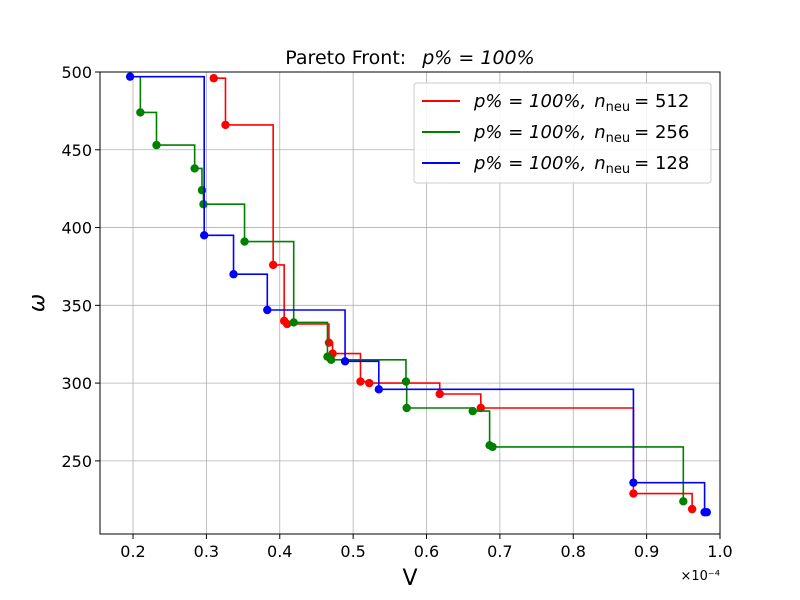  What do you see at coordinates (345, 58) in the screenshot?
I see `chart-title-prefix: Pareto Front:` at bounding box center [345, 58].